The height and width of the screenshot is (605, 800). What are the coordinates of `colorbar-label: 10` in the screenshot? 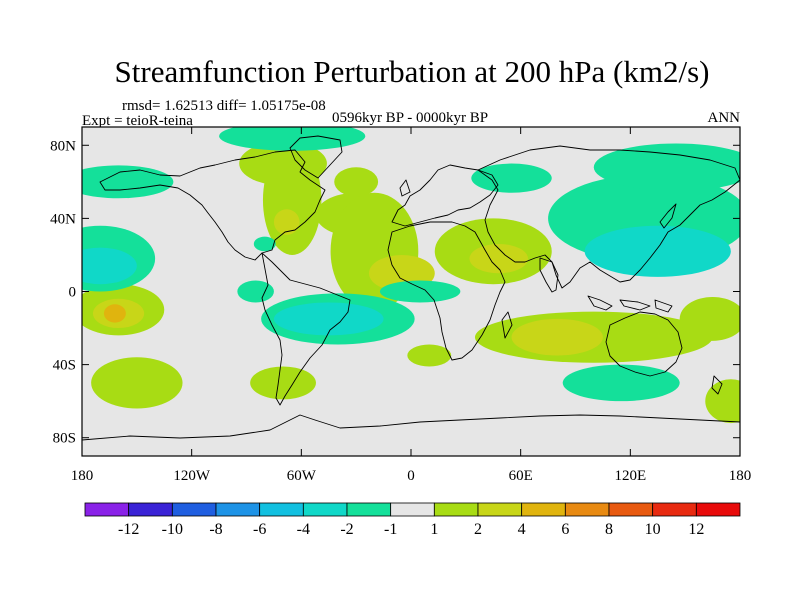 It's located at (653, 529).